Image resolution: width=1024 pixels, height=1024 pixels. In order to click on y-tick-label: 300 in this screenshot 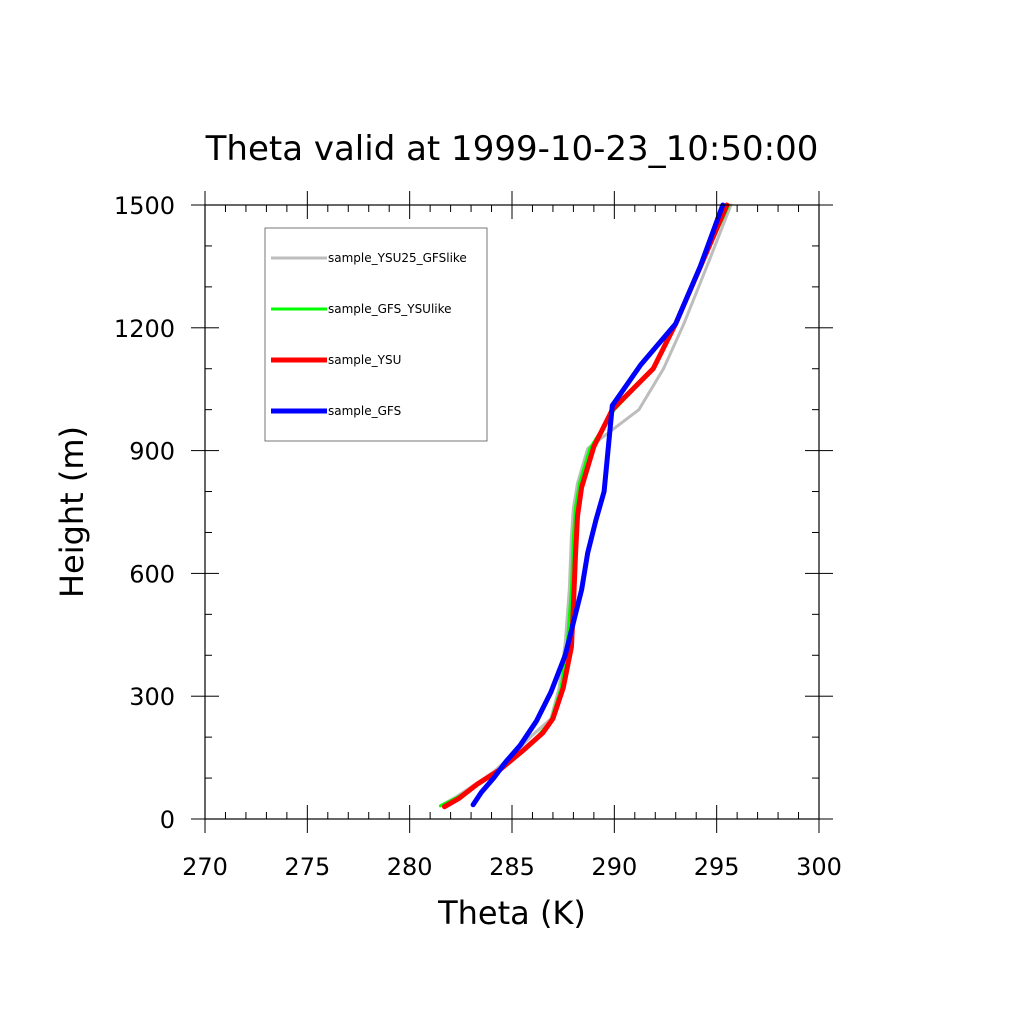, I will do `click(152, 697)`.